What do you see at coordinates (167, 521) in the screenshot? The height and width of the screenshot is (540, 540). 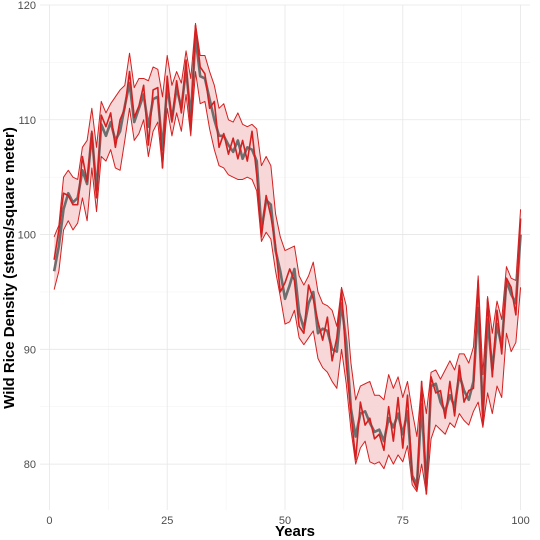 I see `x-tick-label: 25` at bounding box center [167, 521].